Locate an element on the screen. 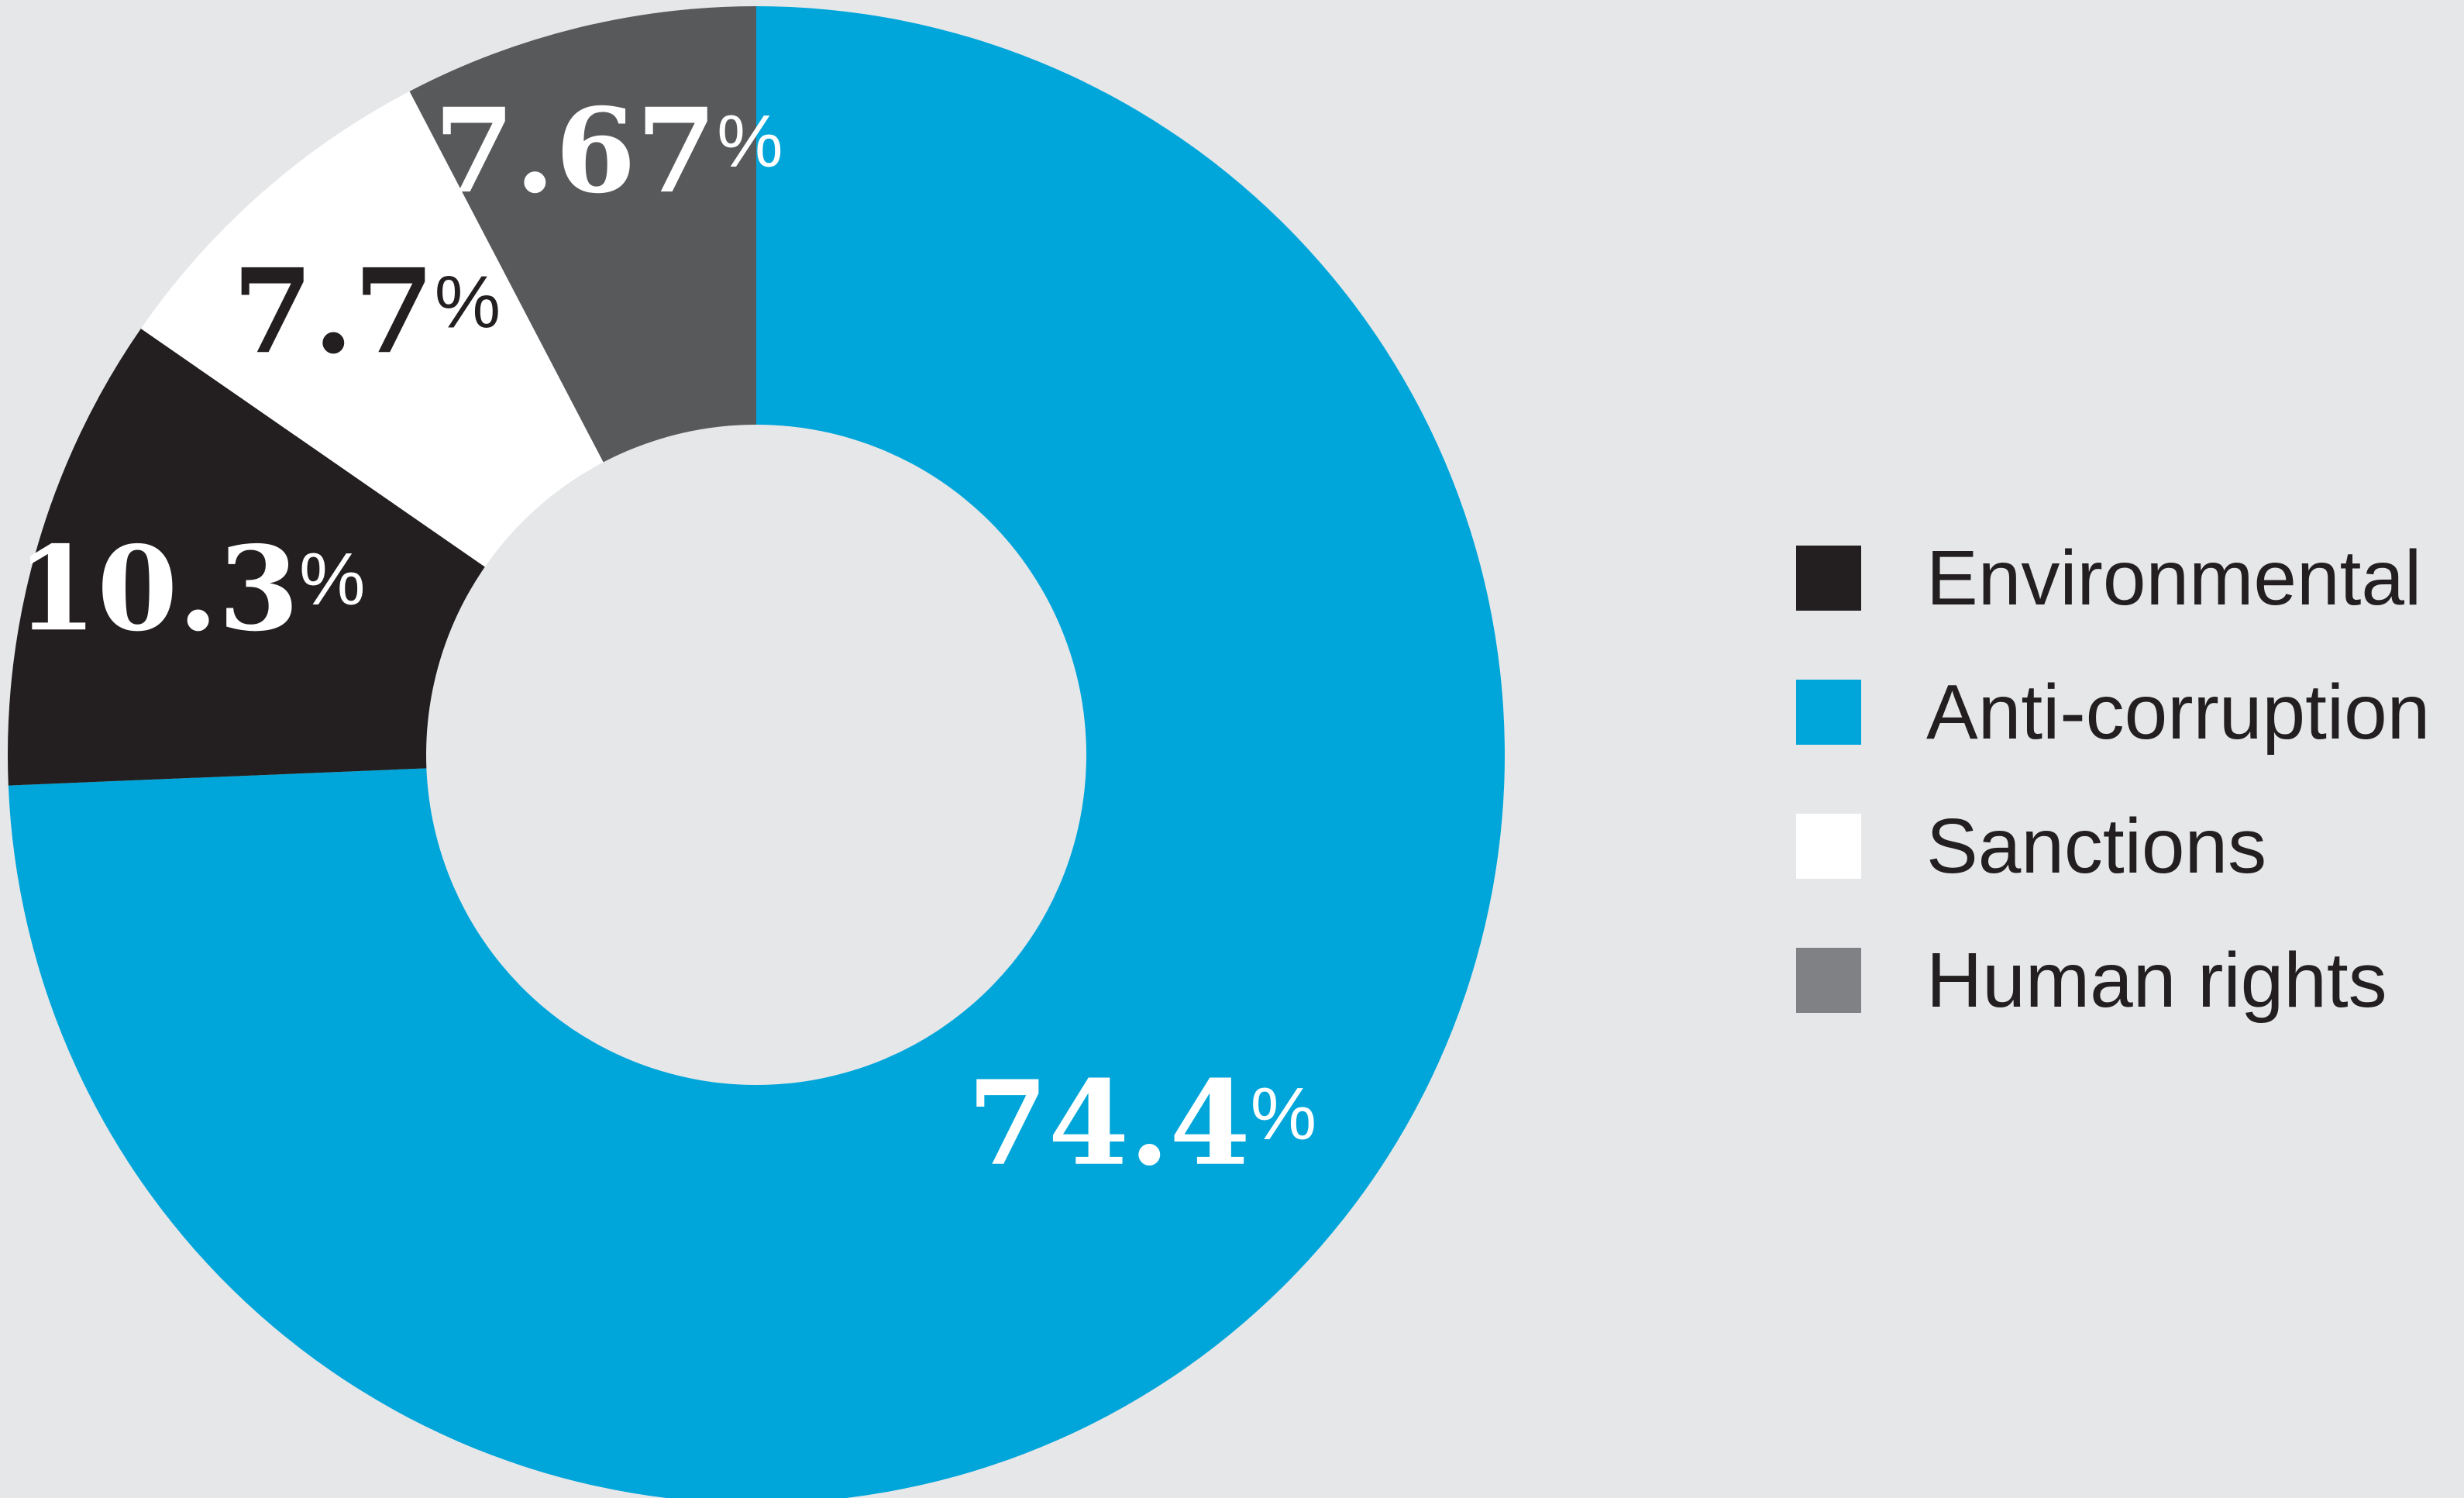 Image resolution: width=2464 pixels, height=1498 pixels. legend-item-human-rights: Human rights is located at coordinates (2091, 980).